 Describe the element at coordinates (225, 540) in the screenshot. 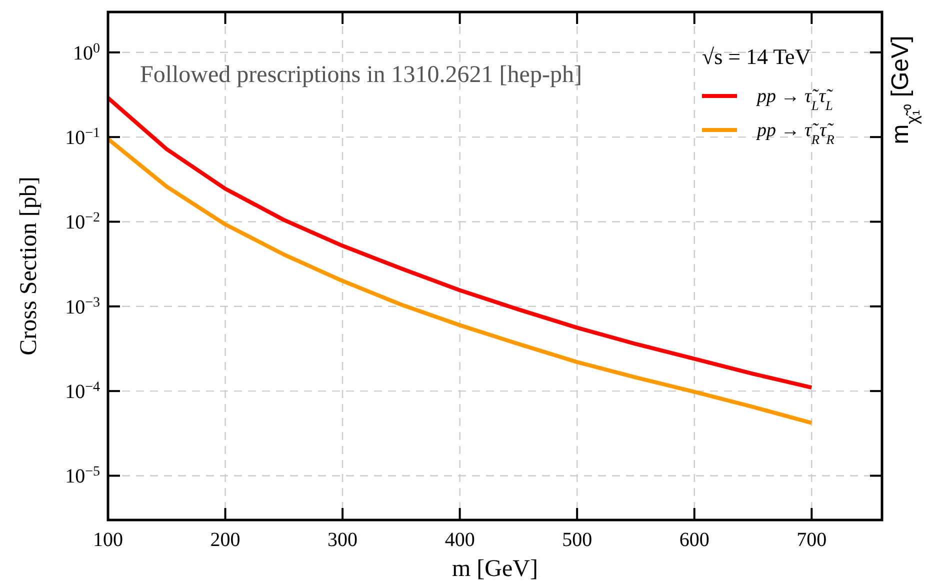

I see `x-tick-label: 200` at that location.